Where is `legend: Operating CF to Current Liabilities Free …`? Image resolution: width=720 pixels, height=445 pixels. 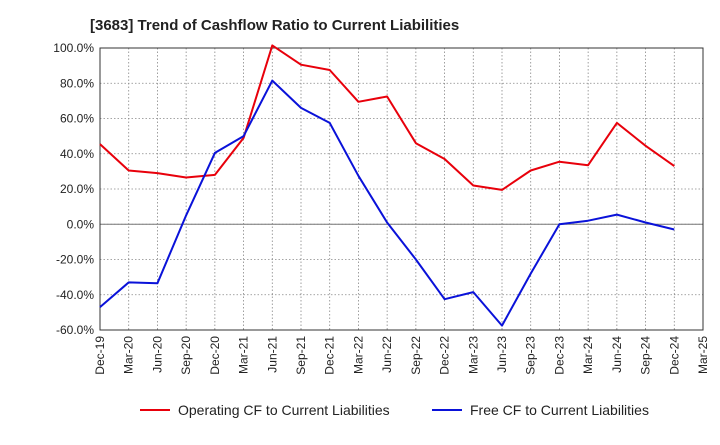
legend: Operating CF to Current Liabilities Free … is located at coordinates (394, 410).